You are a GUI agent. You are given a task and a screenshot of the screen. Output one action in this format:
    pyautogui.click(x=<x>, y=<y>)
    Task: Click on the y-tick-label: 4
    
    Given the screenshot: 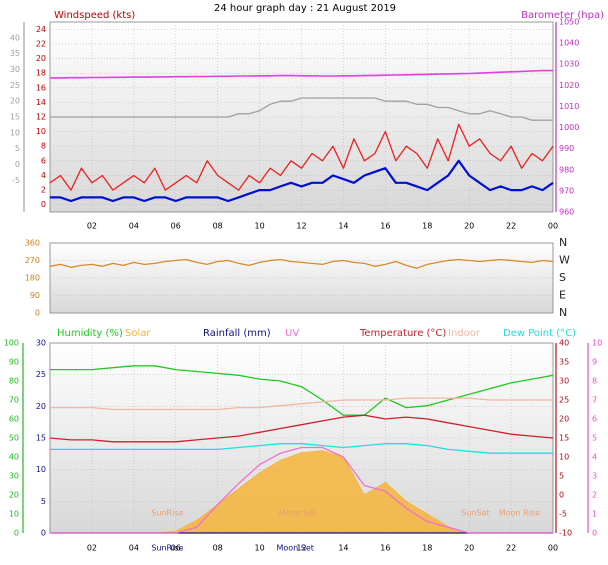 What is the action you would take?
    pyautogui.click(x=43, y=175)
    